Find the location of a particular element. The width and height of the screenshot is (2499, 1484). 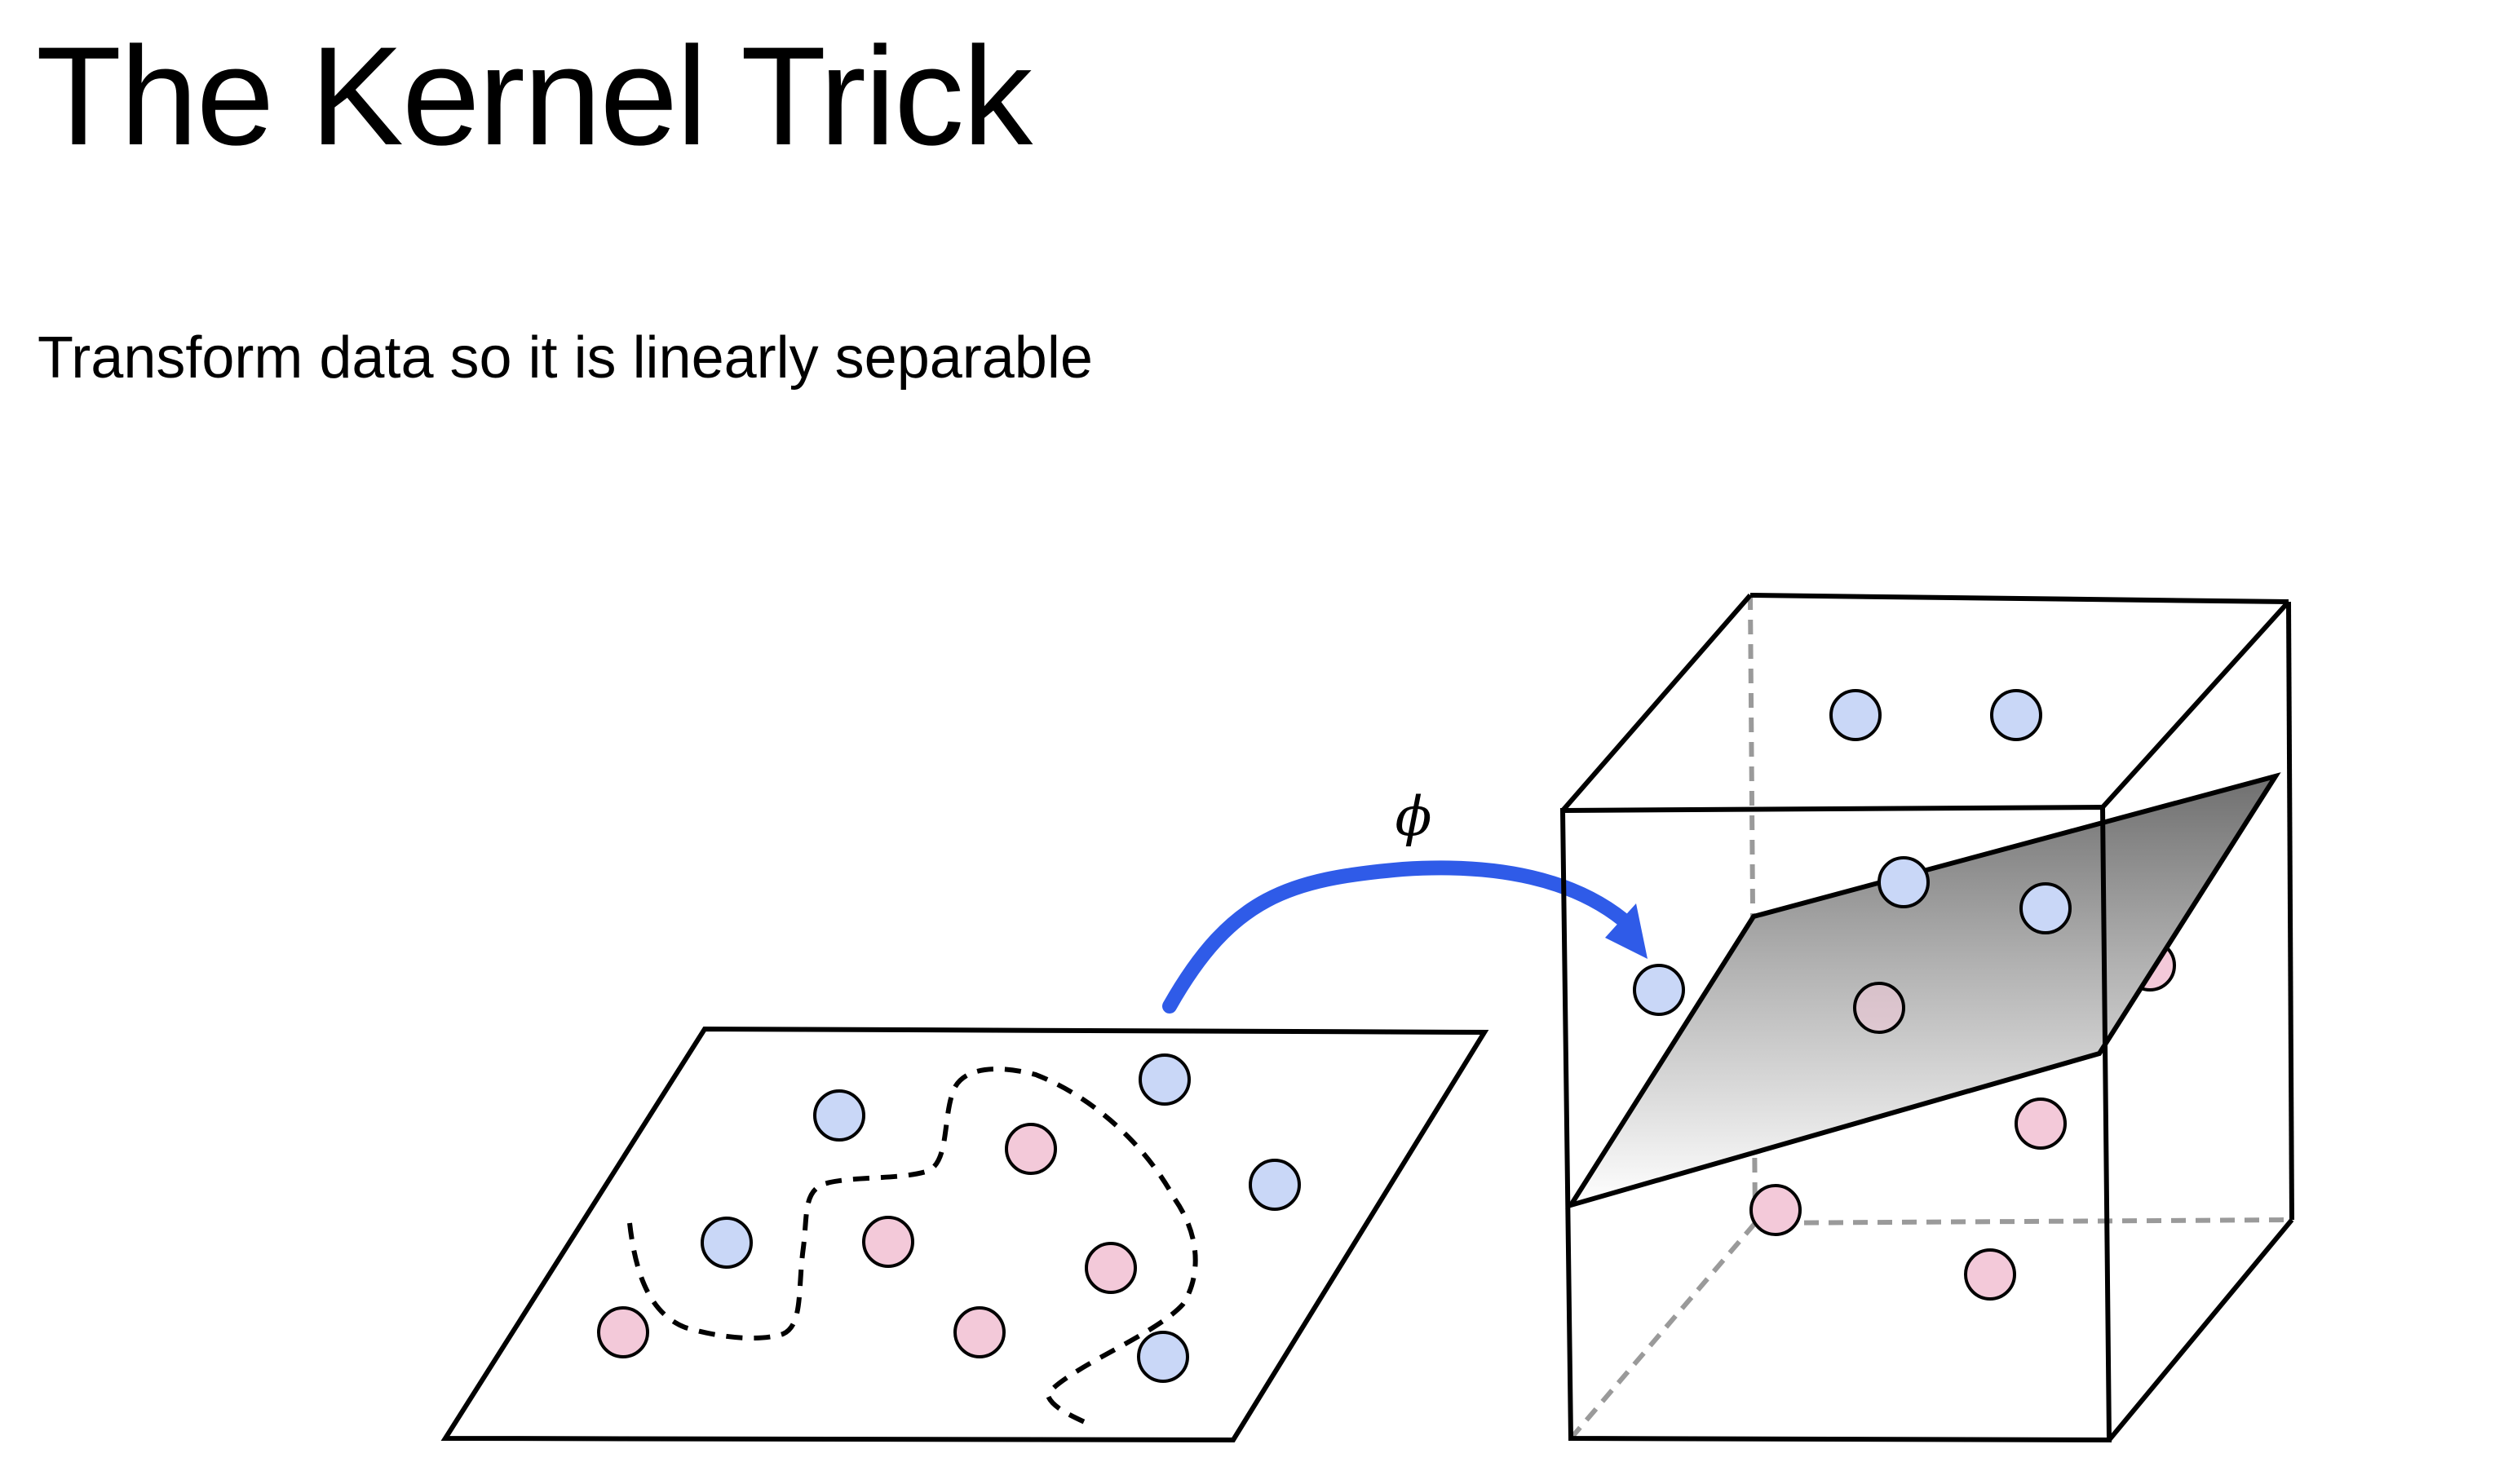

kernel-mapping-arrow: ϕ is located at coordinates (1405, 899).